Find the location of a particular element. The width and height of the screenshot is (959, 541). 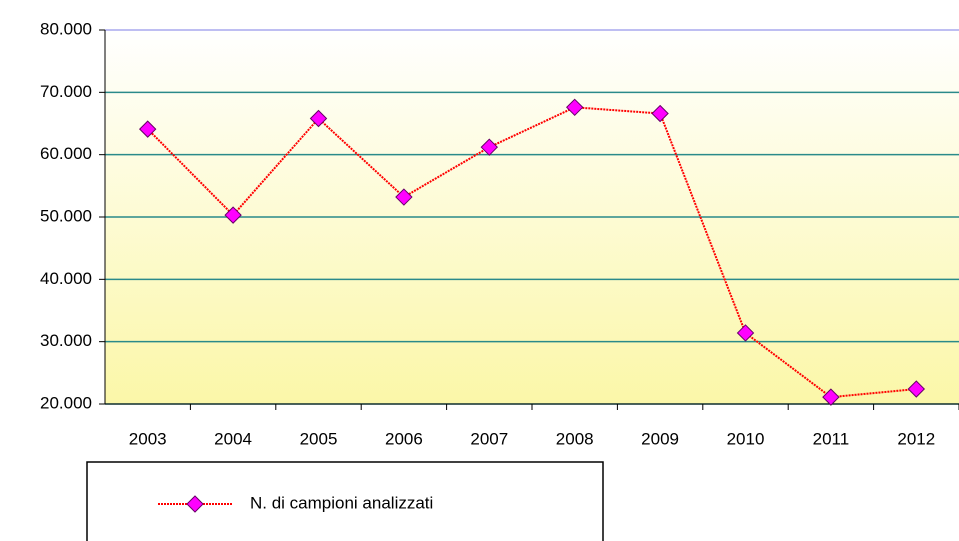

x-tick-label: 2004 is located at coordinates (233, 438).